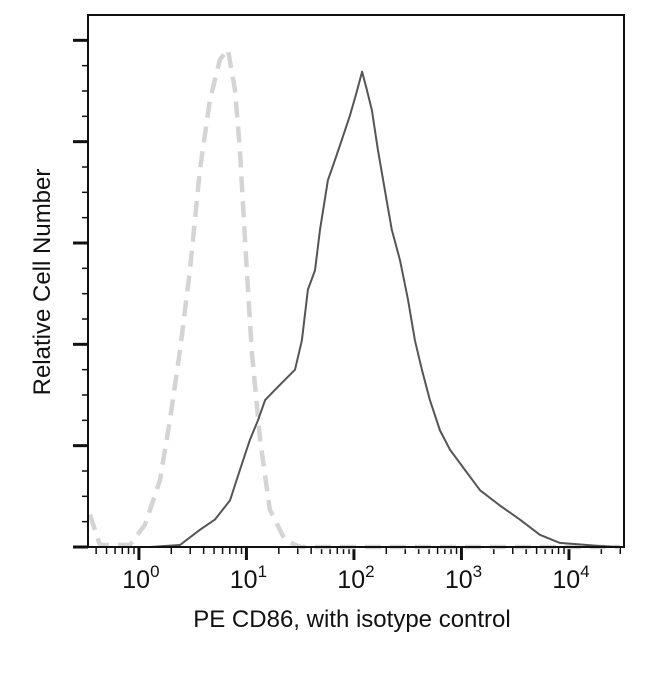 This screenshot has width=650, height=680. I want to click on x-tick-labels: 10⁰ 10¹ 10² 10³ 10⁴, so click(355, 578).